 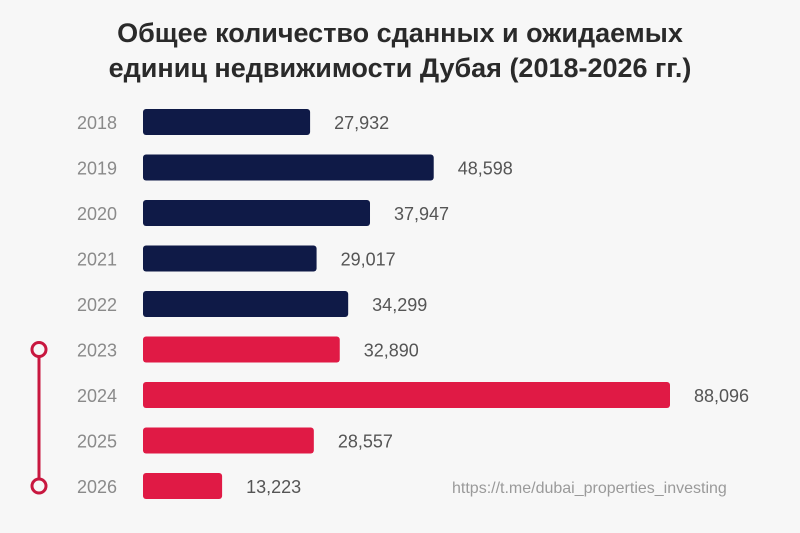 What do you see at coordinates (365, 442) in the screenshot?
I see `value-label: 28,557` at bounding box center [365, 442].